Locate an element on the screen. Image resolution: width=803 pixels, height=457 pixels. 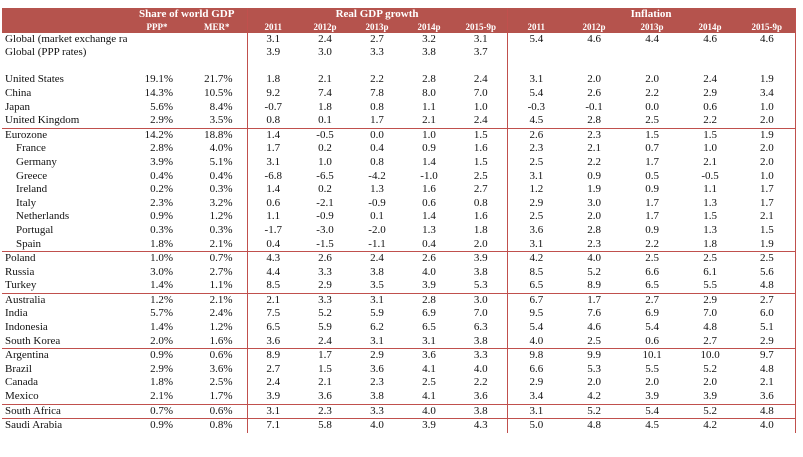
cell: 9.8 is located at coordinates (536, 355).